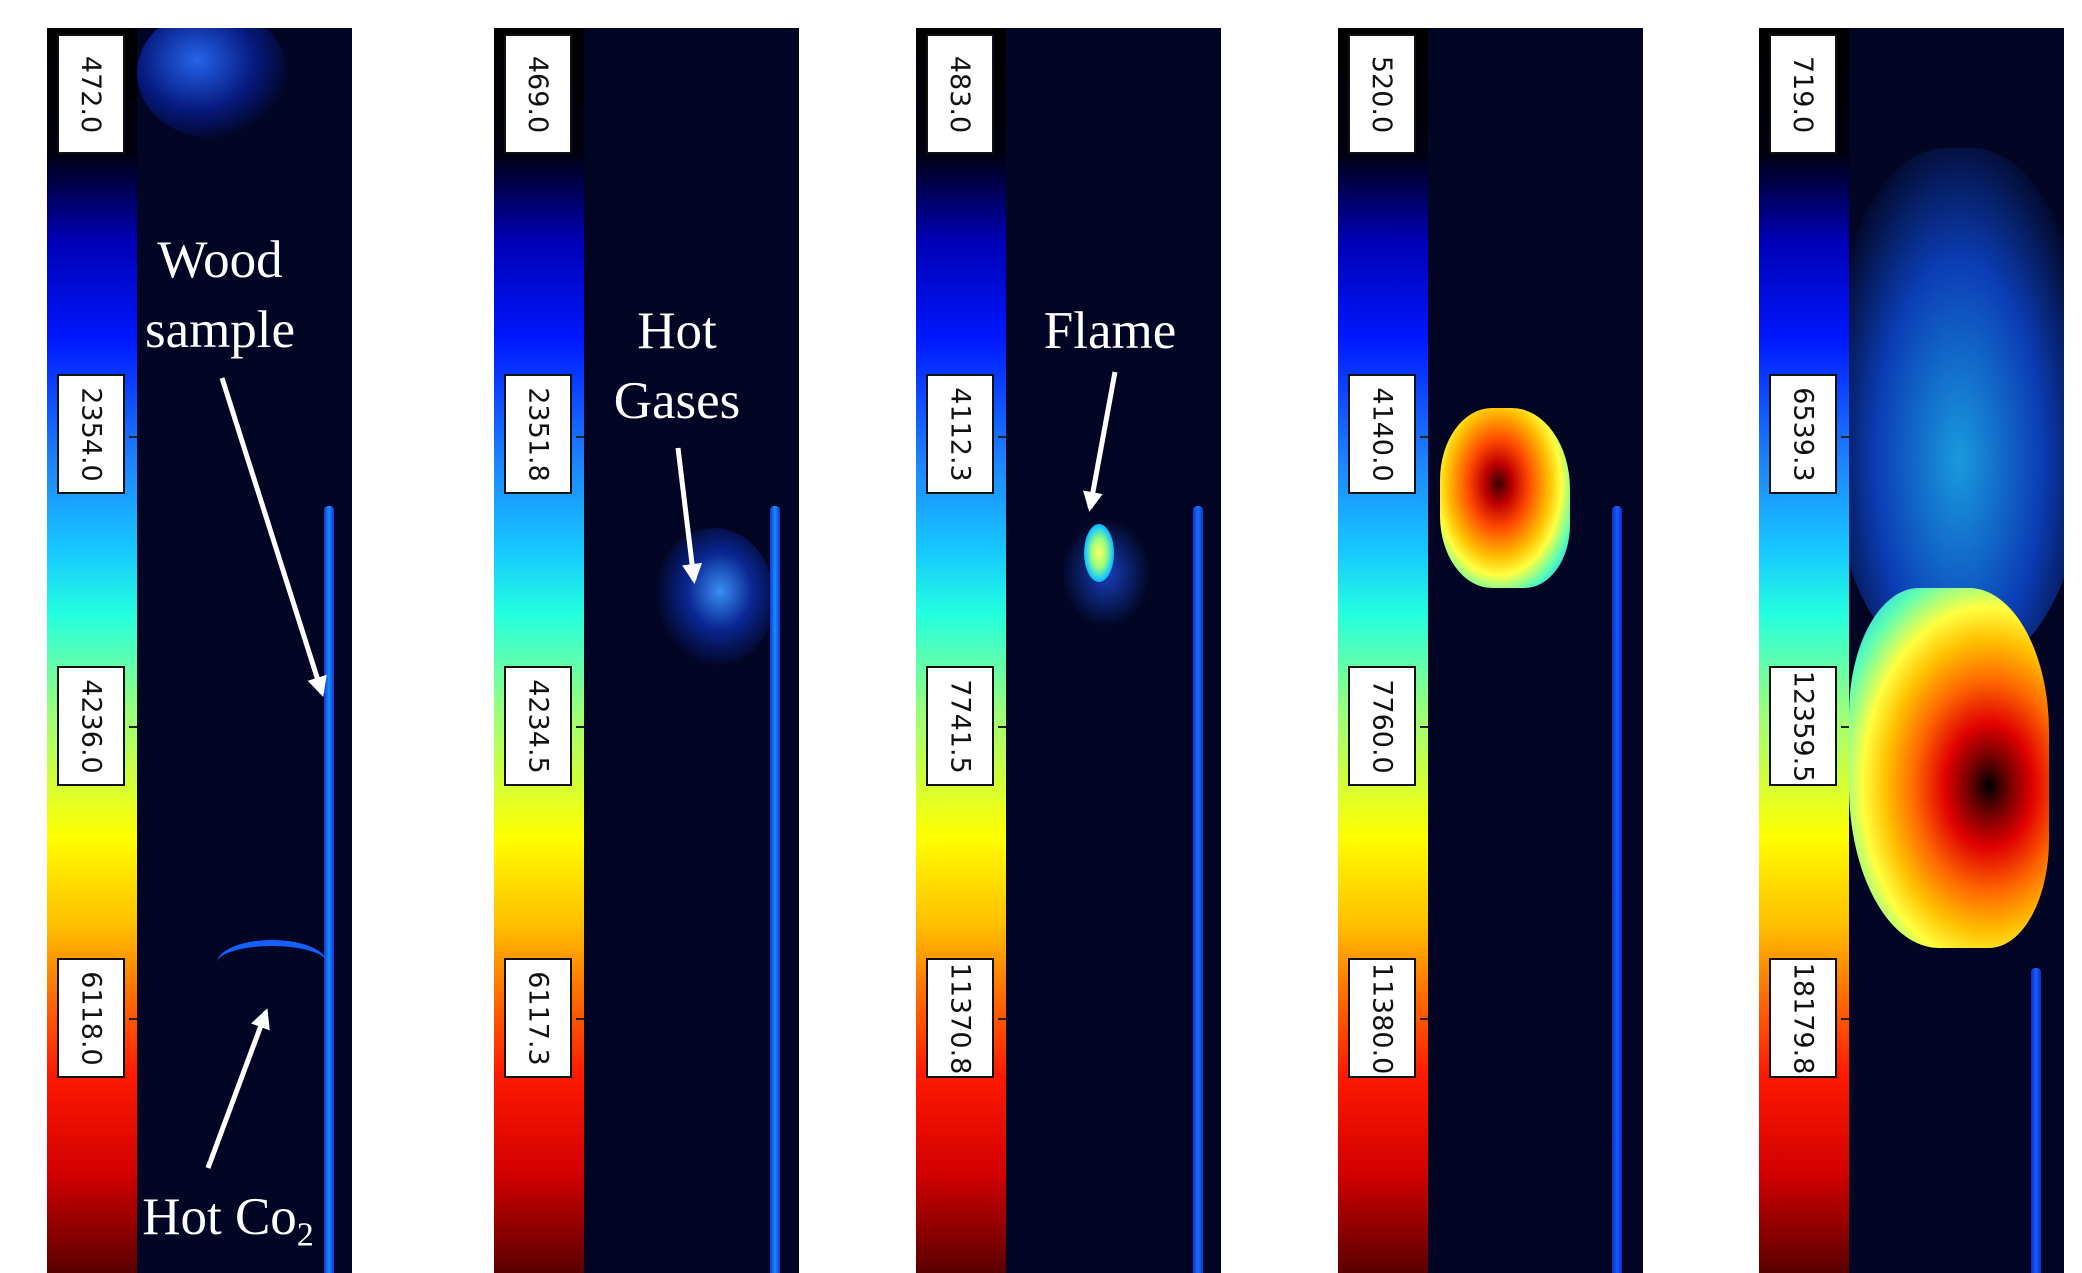 The image size is (2082, 1273). Describe the element at coordinates (538, 726) in the screenshot. I see `colorbar-label: 4234.5` at that location.